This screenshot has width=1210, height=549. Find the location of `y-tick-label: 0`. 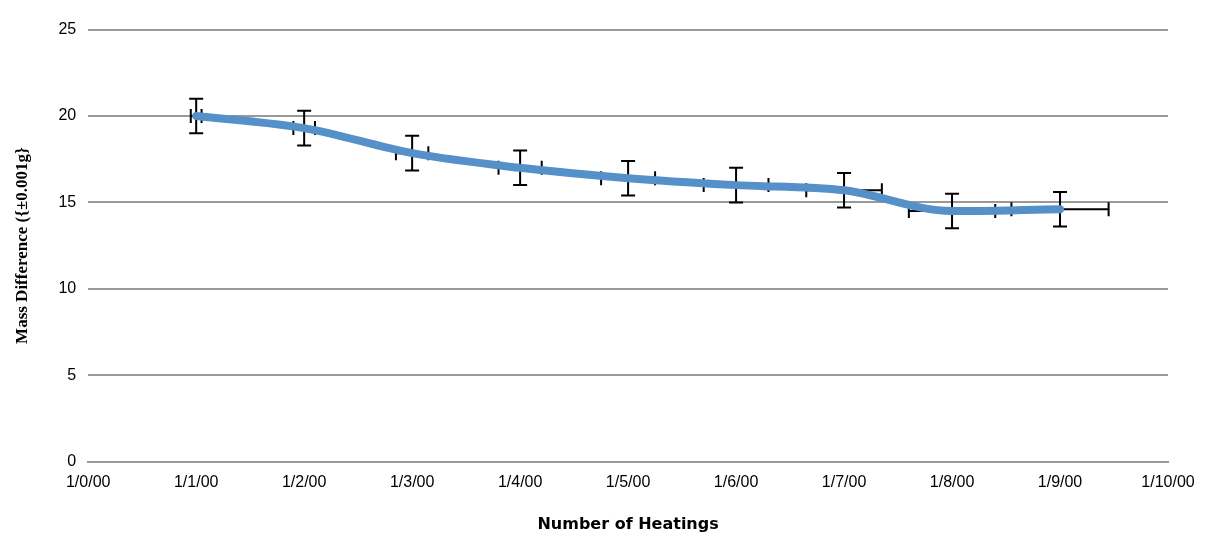

y-tick-label: 0 is located at coordinates (72, 461).